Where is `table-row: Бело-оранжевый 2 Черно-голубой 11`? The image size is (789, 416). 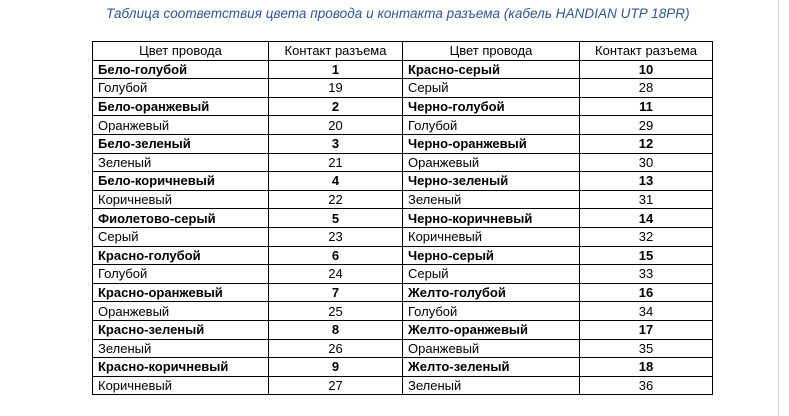 table-row: Бело-оранжевый 2 Черно-голубой 11 is located at coordinates (402, 106).